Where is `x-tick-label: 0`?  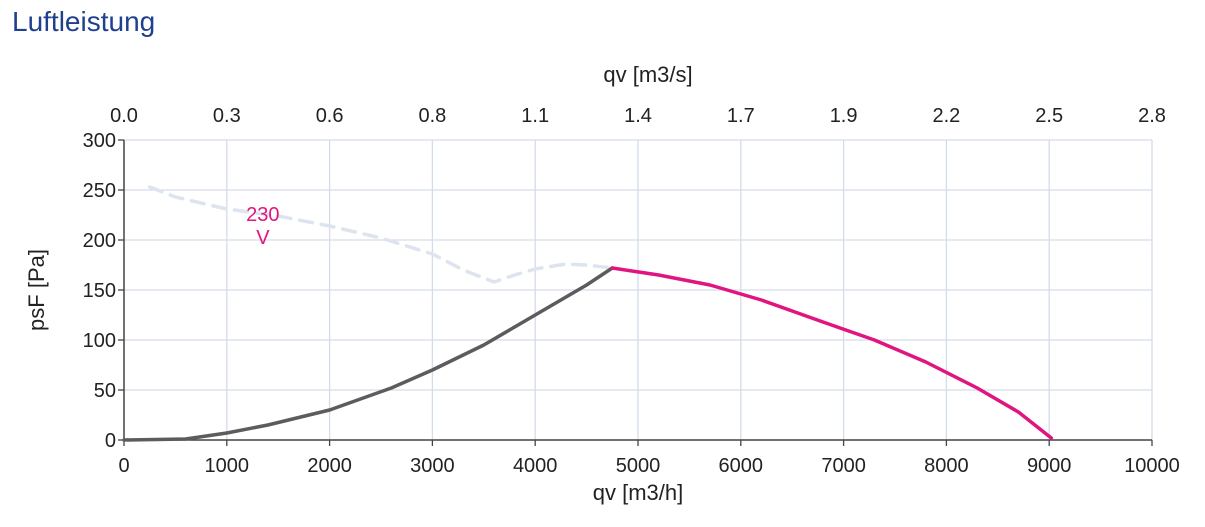 x-tick-label: 0 is located at coordinates (123, 466).